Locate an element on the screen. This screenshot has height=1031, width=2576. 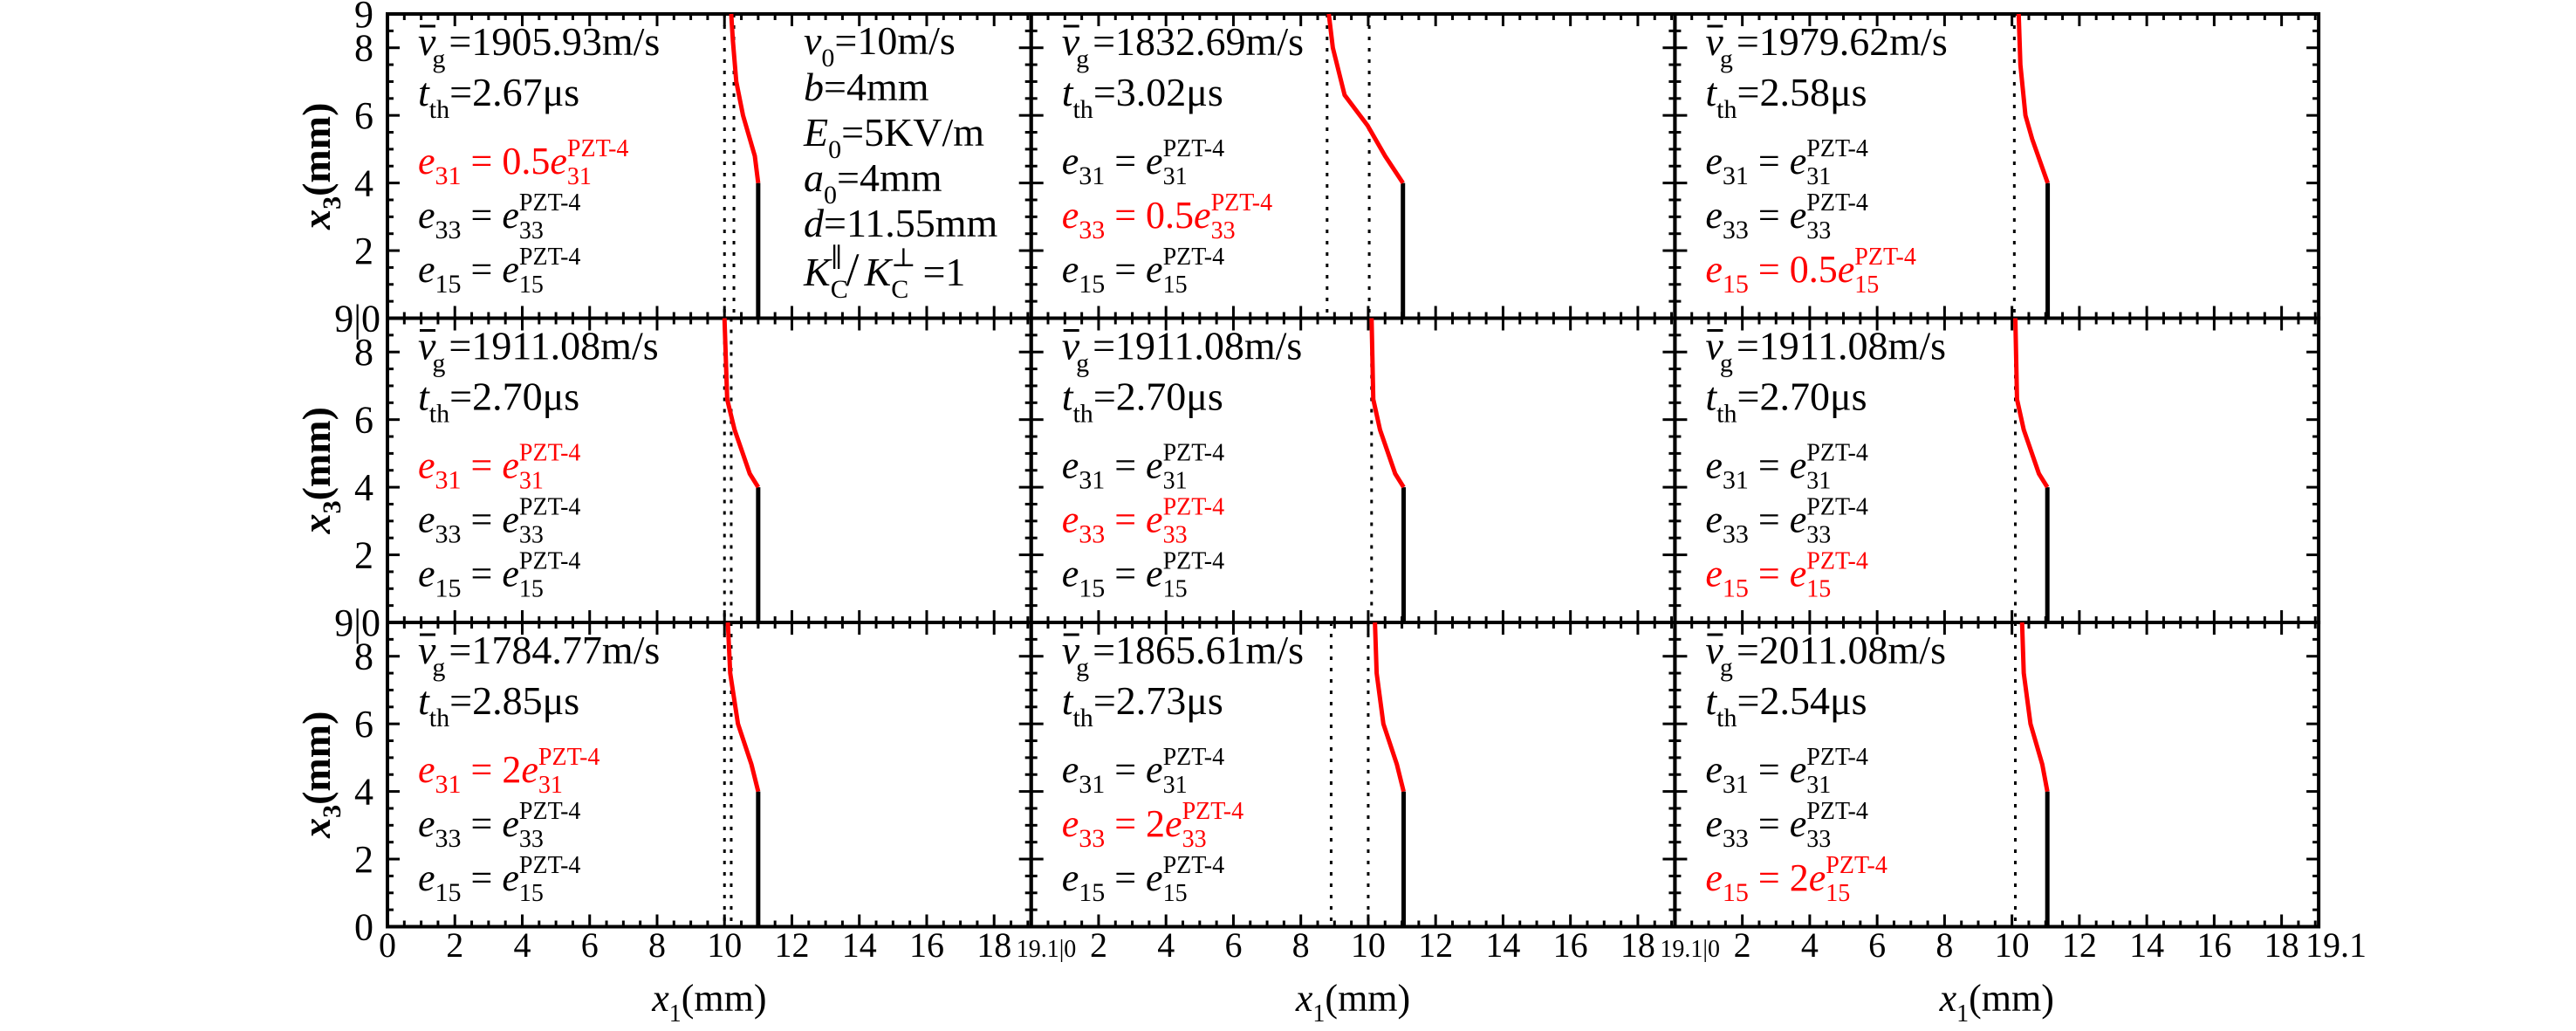
y-axis-label-symbol: x is located at coordinates (316, 220).